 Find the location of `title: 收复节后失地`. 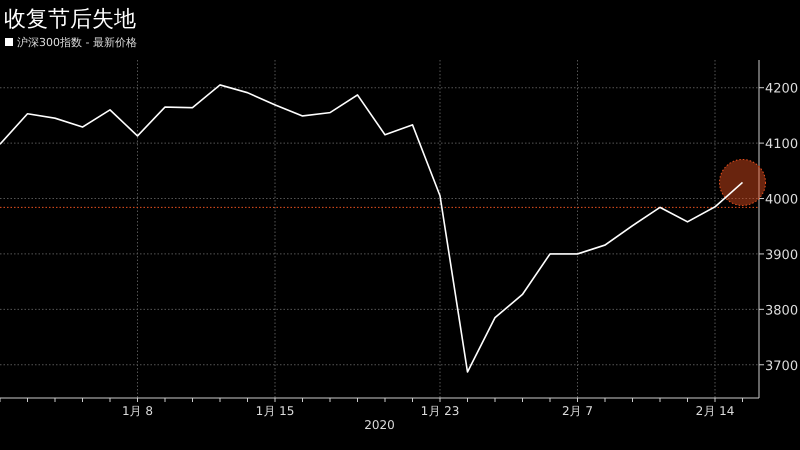

title: 收复节后失地 is located at coordinates (70, 19).